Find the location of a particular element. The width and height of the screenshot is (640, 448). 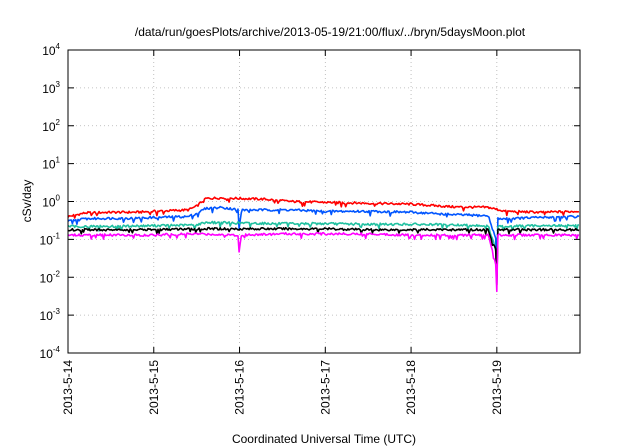

y-tick-label: 10⁻³ is located at coordinates (50, 315).